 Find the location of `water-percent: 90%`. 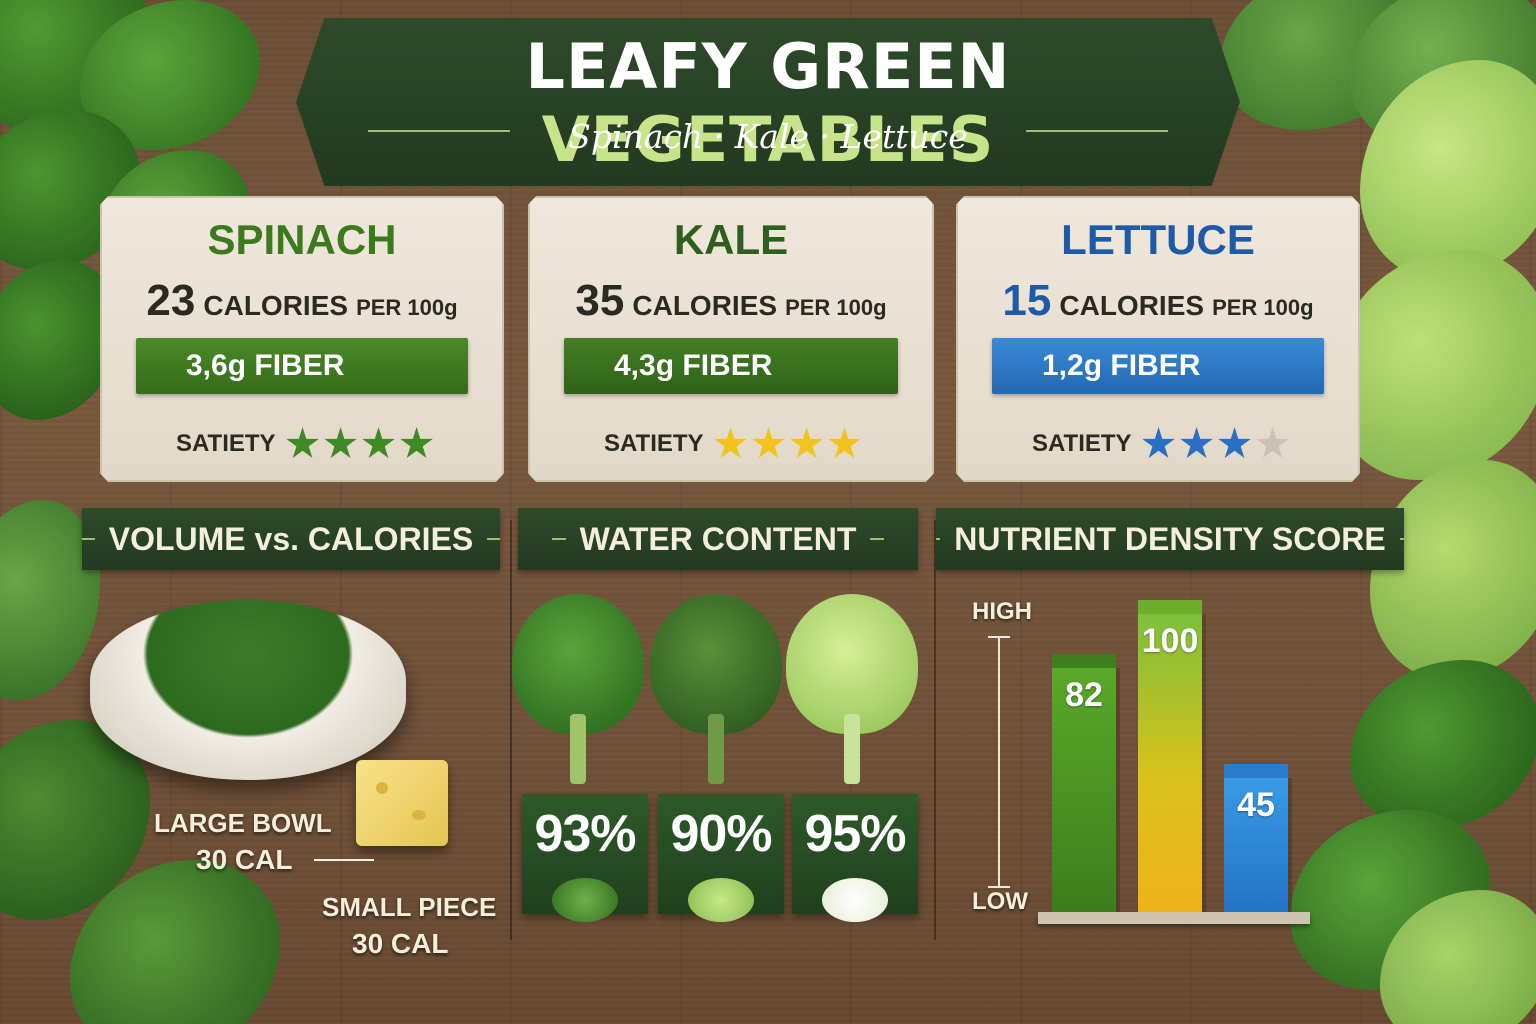

water-percent: 90% is located at coordinates (721, 834).